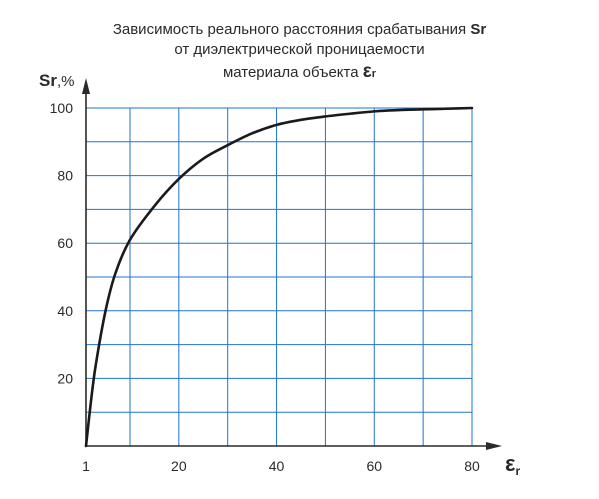  I want to click on x-tick-label-40: 40, so click(277, 466).